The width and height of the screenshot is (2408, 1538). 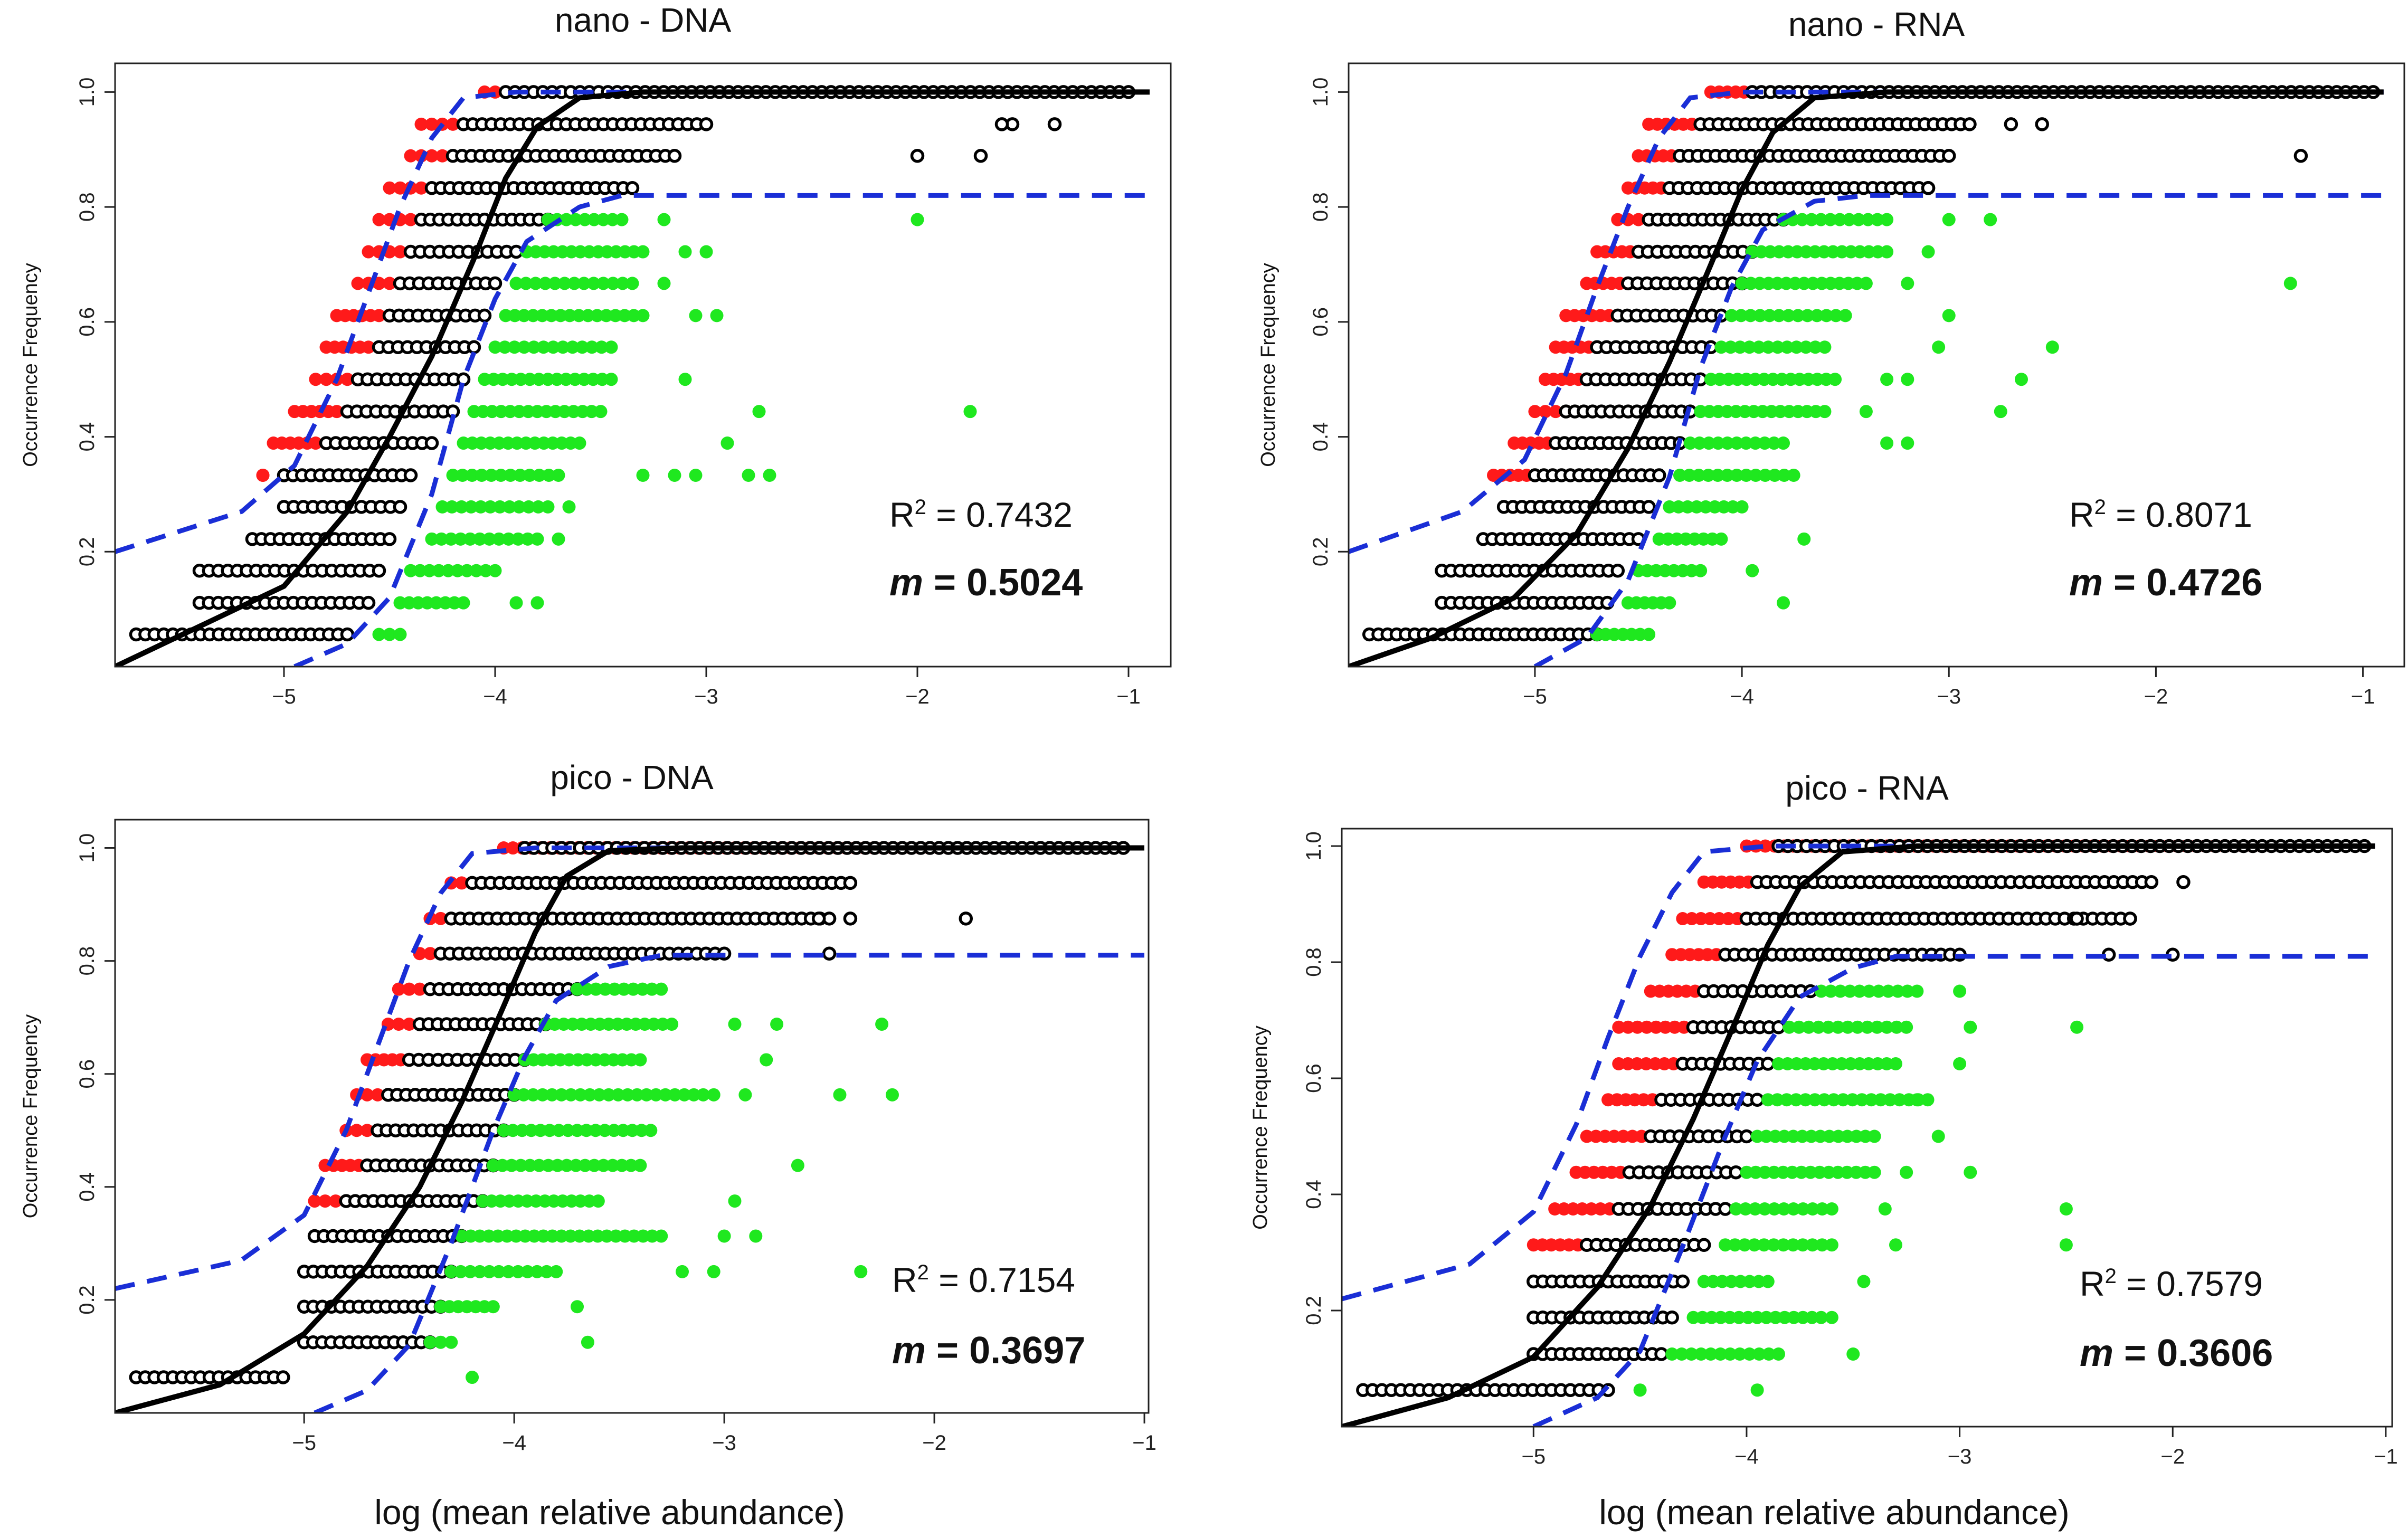 I want to click on y-axis-title: Occurrence Frequency, so click(x=1268, y=365).